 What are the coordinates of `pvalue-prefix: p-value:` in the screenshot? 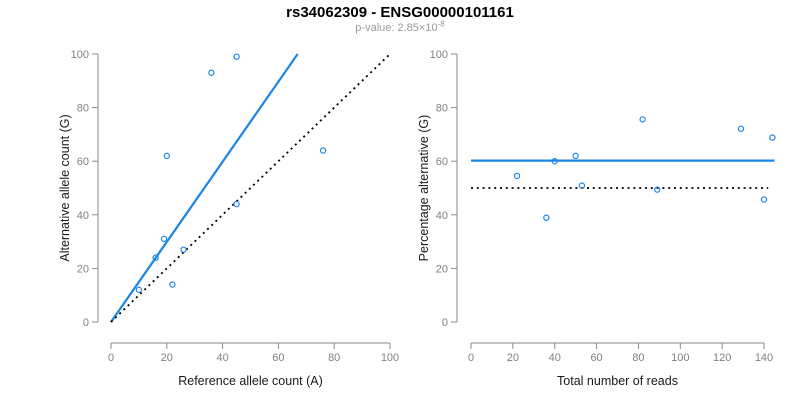 It's located at (376, 28).